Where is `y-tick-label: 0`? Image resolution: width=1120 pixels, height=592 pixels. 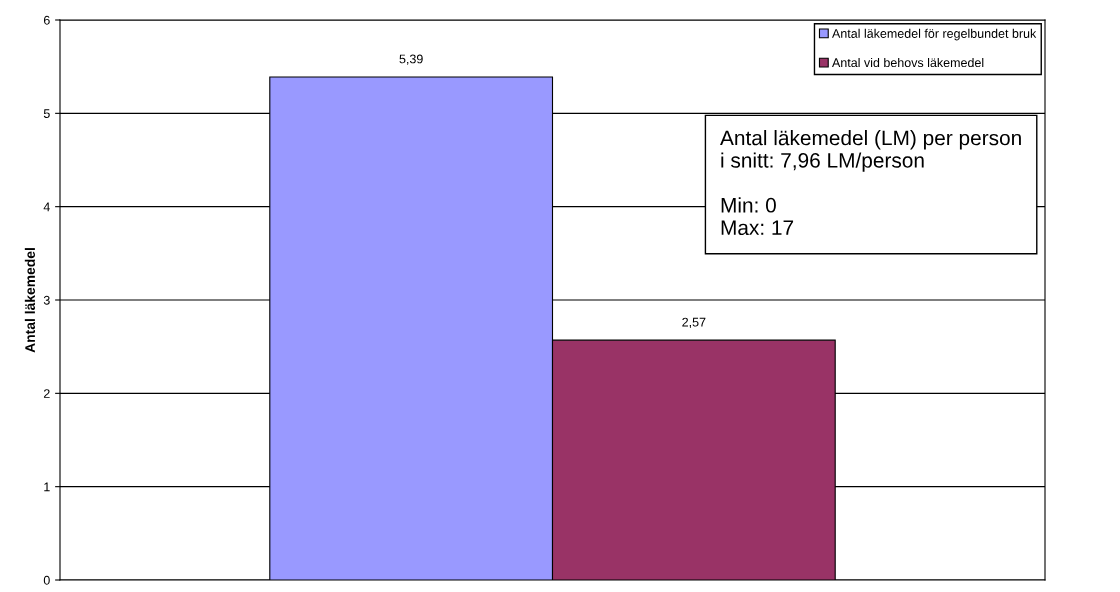
y-tick-label: 0 is located at coordinates (46, 580).